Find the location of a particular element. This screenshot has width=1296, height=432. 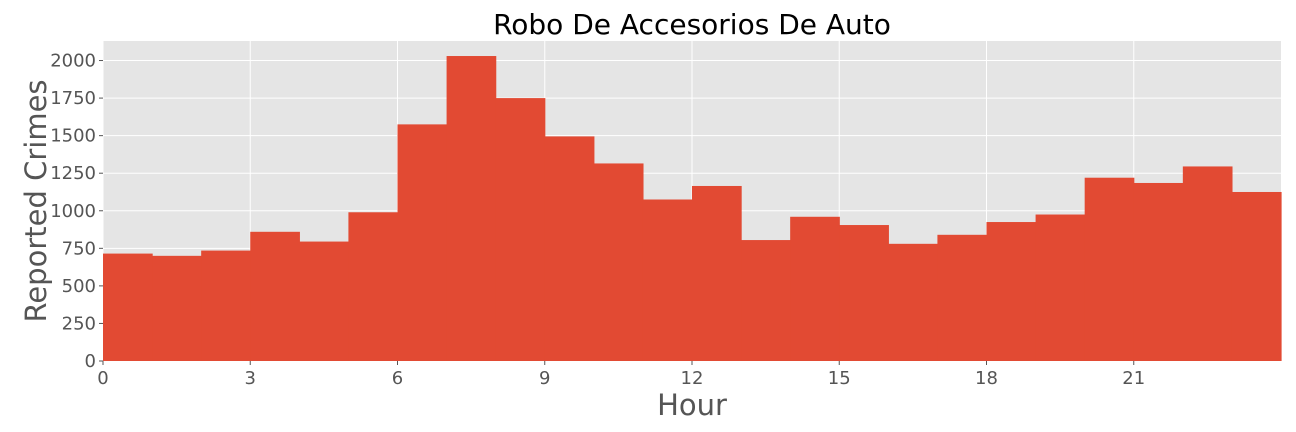

x-axis-ticks: 0 3 6 9 12 15 18 21 is located at coordinates (621, 375).